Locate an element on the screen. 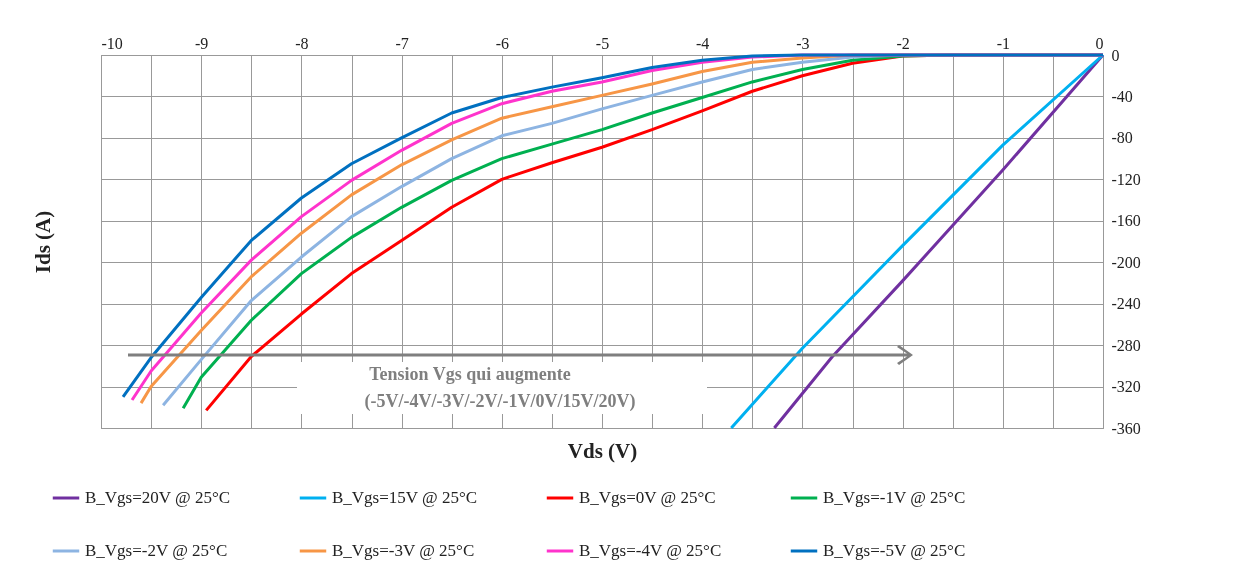 The width and height of the screenshot is (1237, 578). y-tick-label: -280 is located at coordinates (1126, 345).